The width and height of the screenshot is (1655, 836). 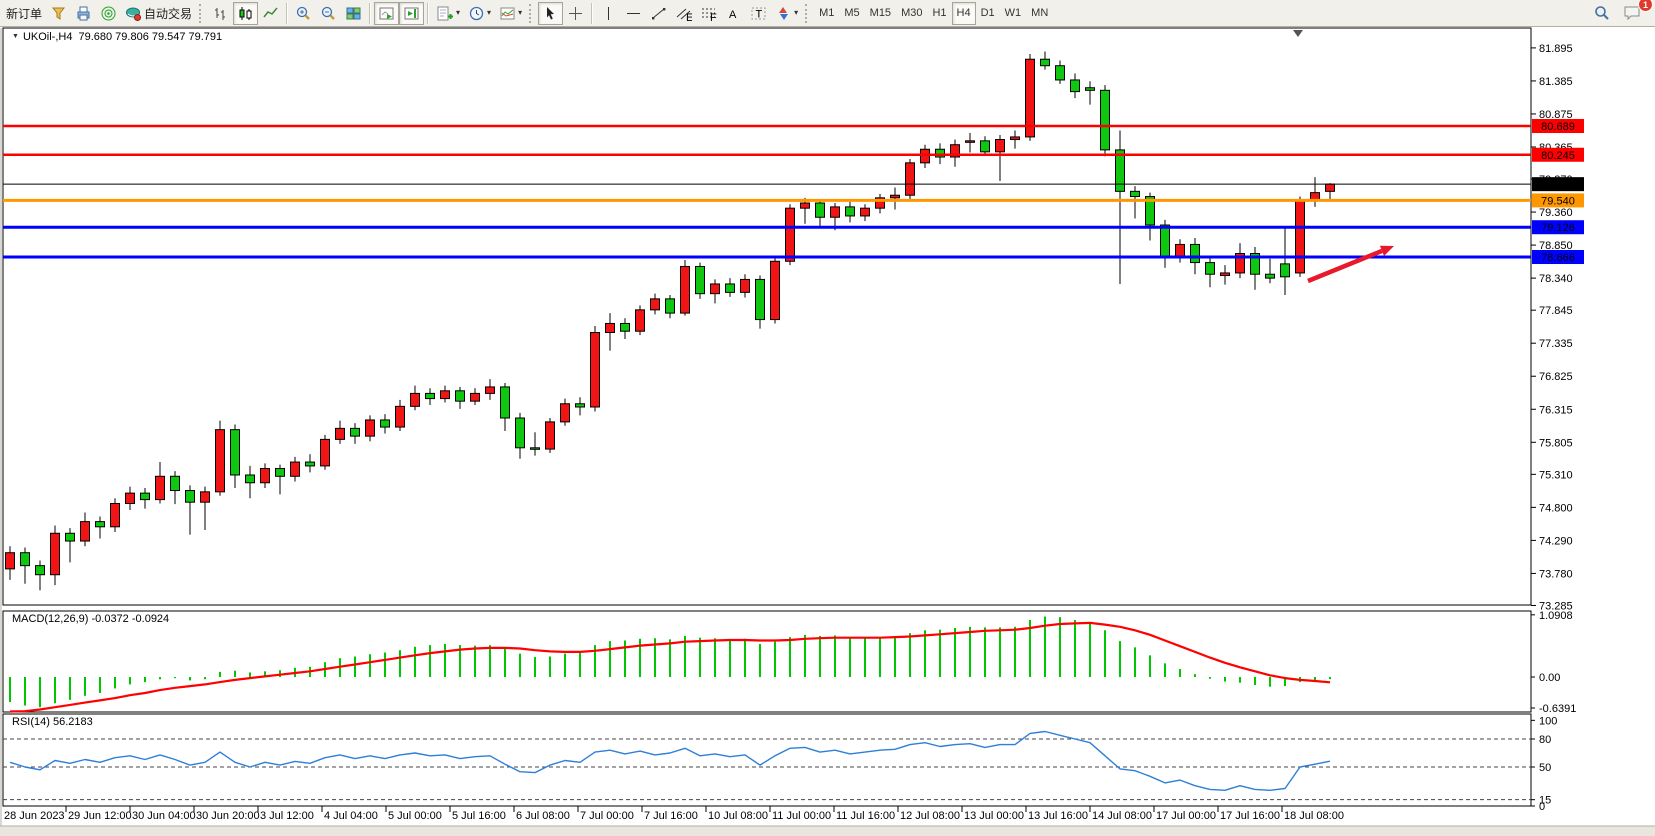 I want to click on symbol-menu-icon: ▼, so click(x=15, y=36).